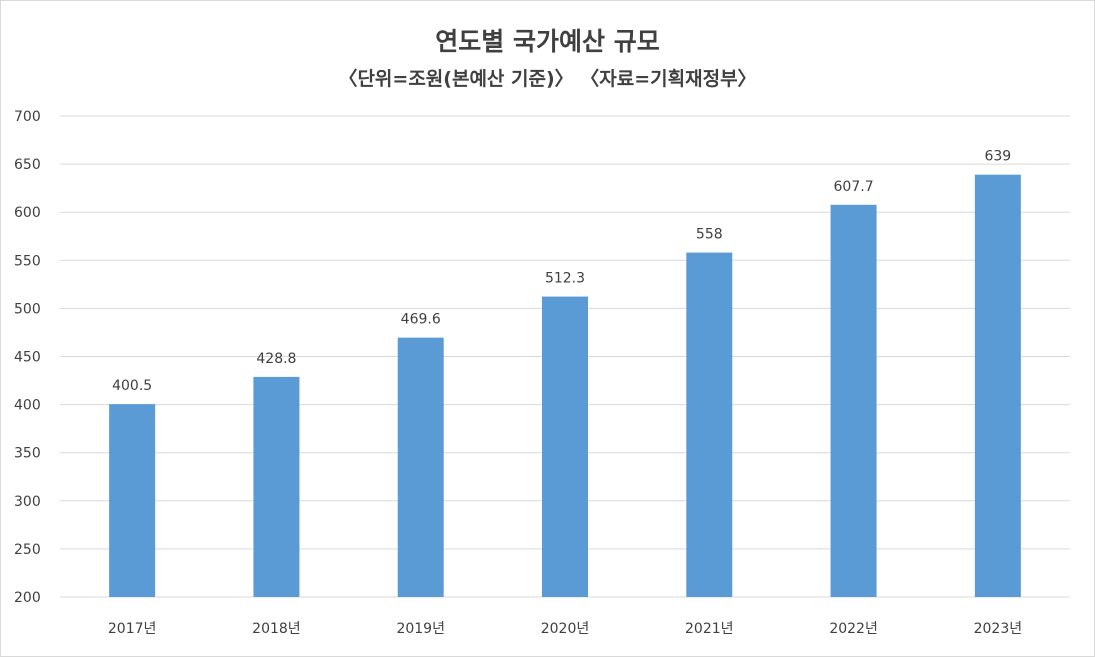  What do you see at coordinates (132, 386) in the screenshot?
I see `data-label: 400.5` at bounding box center [132, 386].